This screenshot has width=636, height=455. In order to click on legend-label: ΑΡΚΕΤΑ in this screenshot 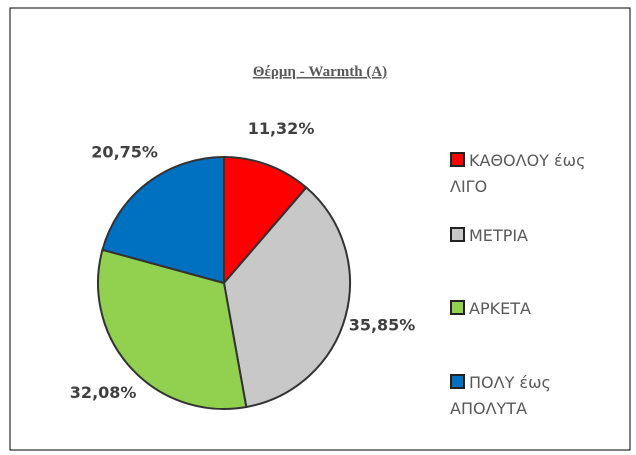, I will do `click(500, 308)`.